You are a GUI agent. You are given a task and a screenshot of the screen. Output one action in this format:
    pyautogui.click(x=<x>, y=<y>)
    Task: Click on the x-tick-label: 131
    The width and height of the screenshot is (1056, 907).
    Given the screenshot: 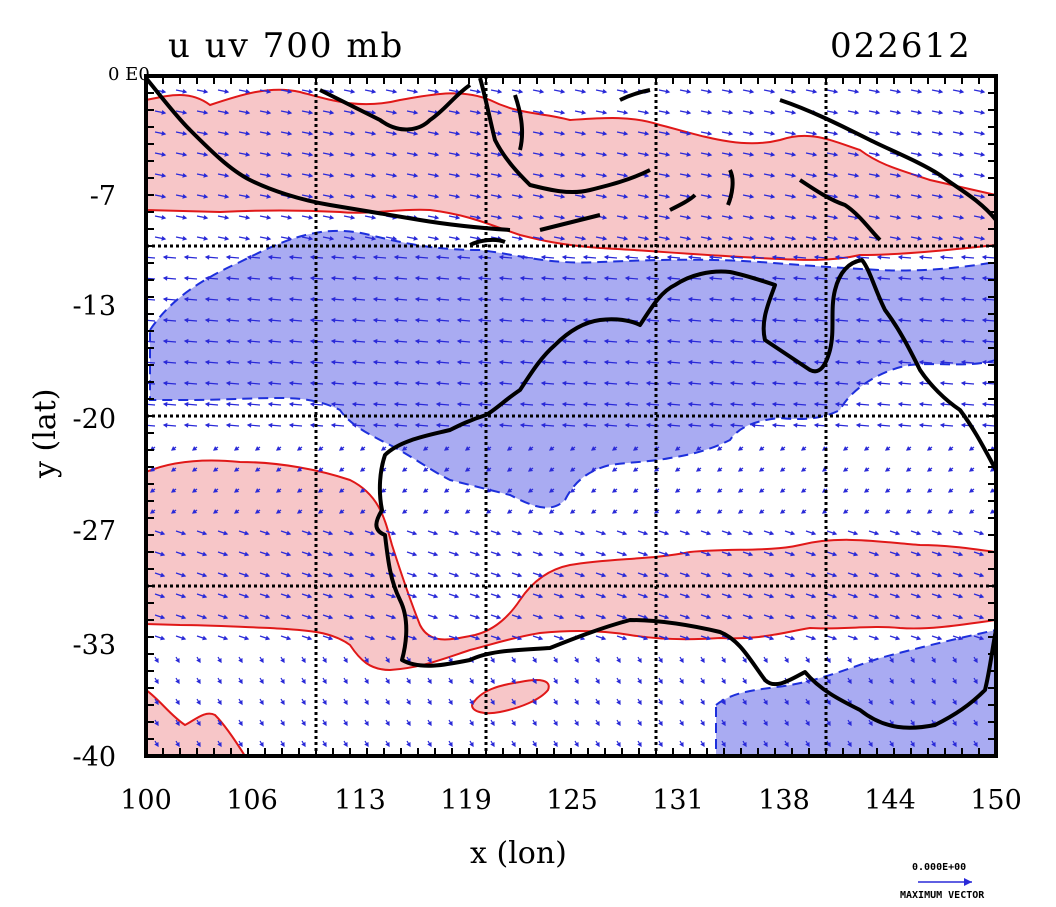 What is the action you would take?
    pyautogui.click(x=678, y=800)
    